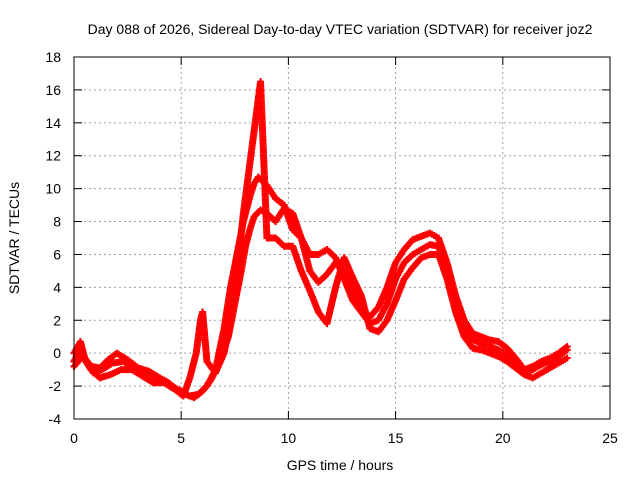 The width and height of the screenshot is (640, 480). What do you see at coordinates (340, 465) in the screenshot?
I see `x-axis-label: GPS time / hours` at bounding box center [340, 465].